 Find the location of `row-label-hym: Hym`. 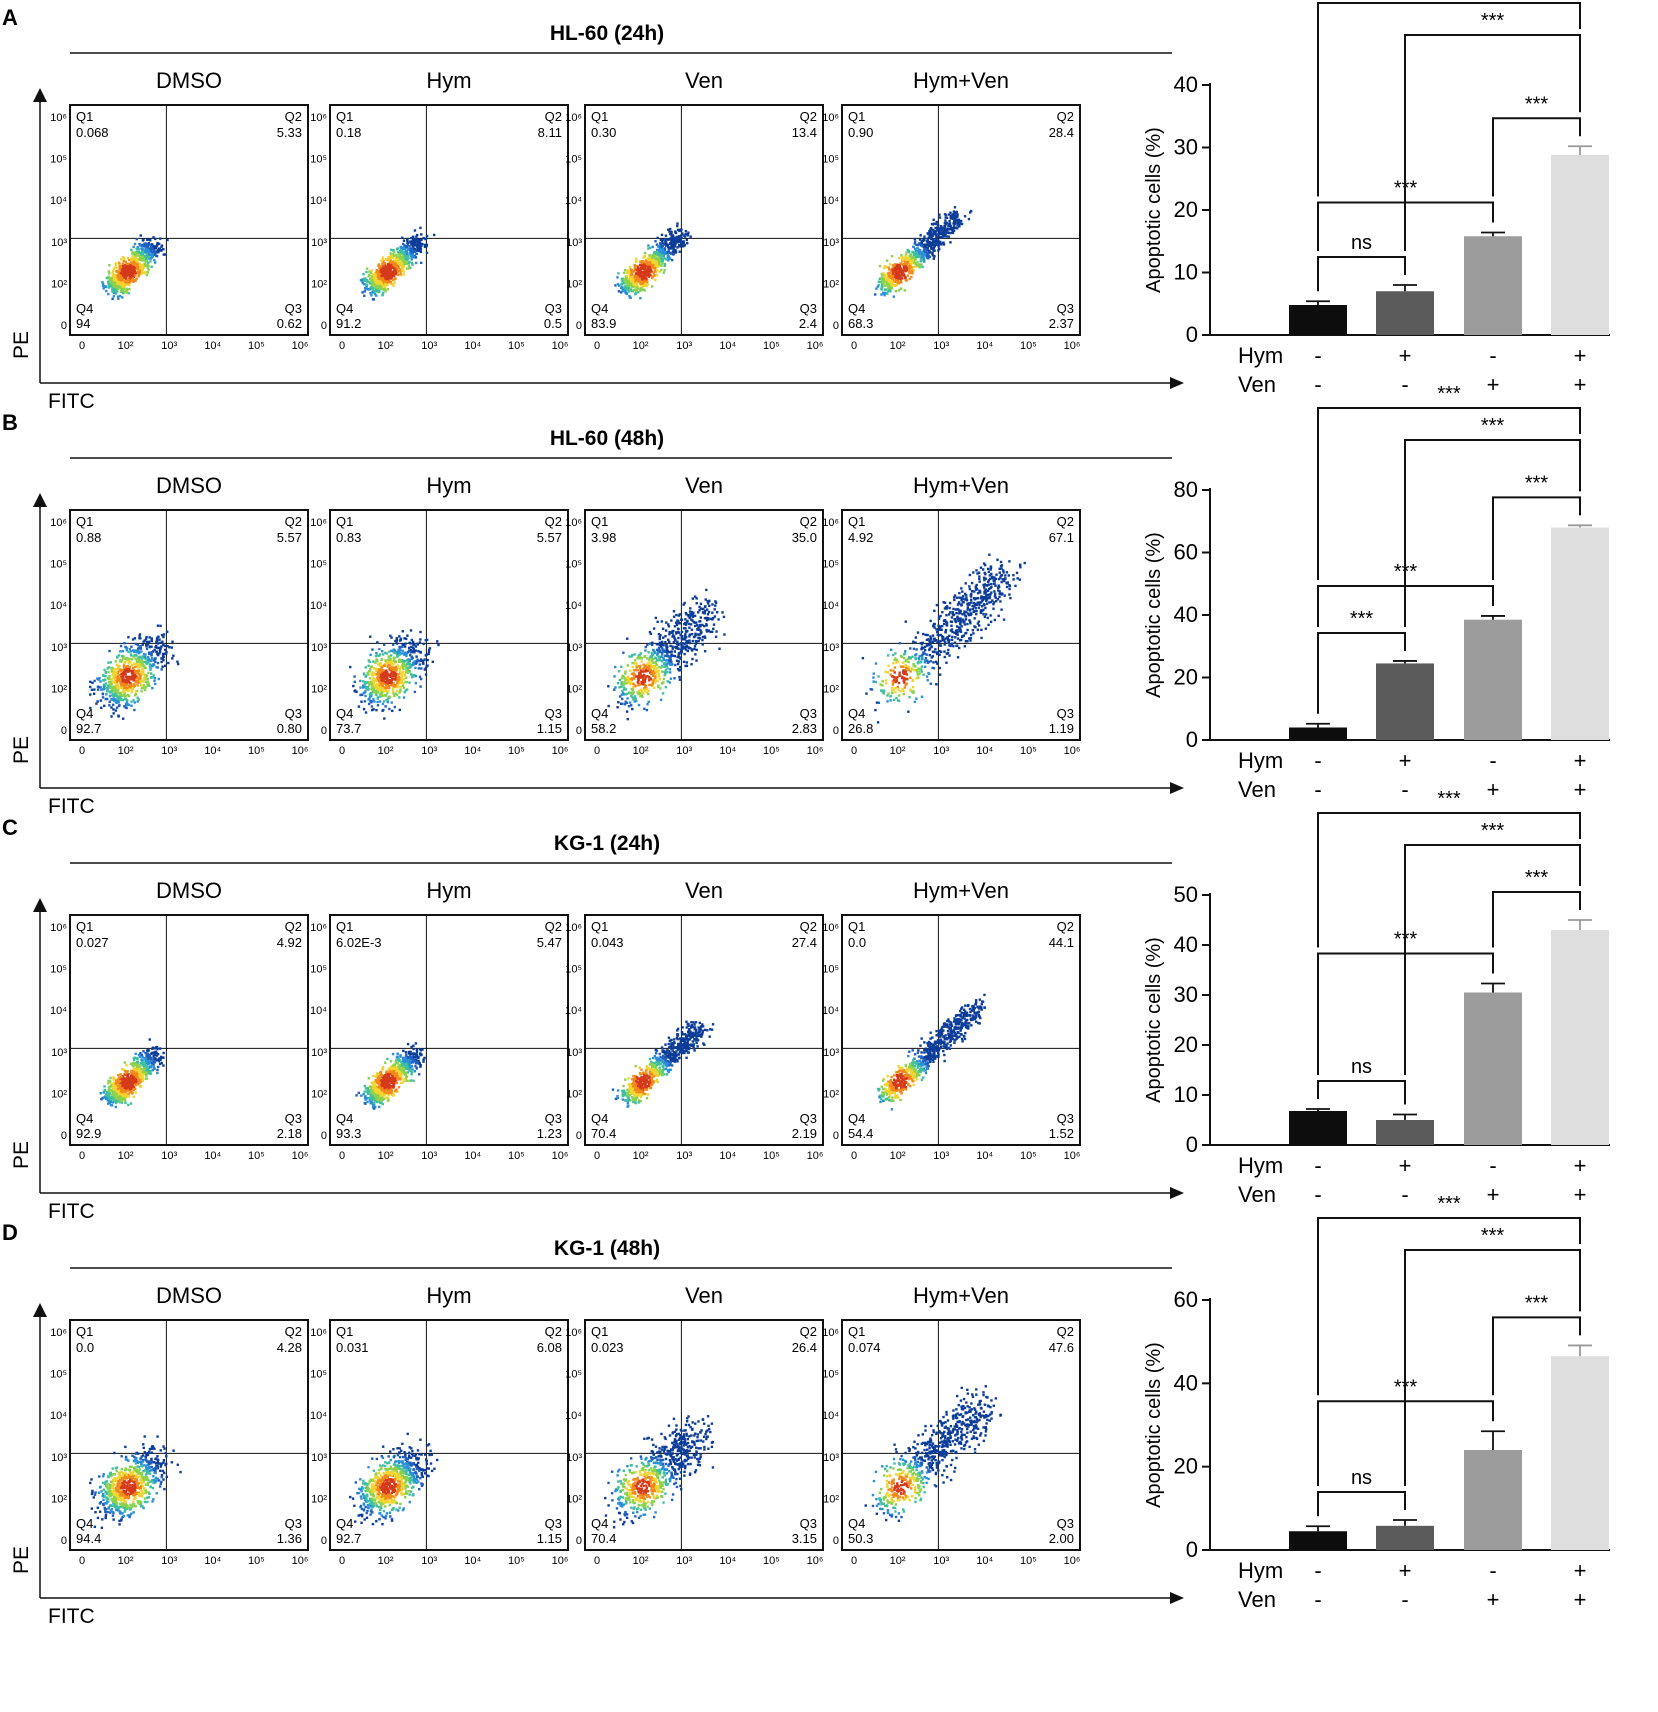

row-label-hym: Hym is located at coordinates (1260, 355).